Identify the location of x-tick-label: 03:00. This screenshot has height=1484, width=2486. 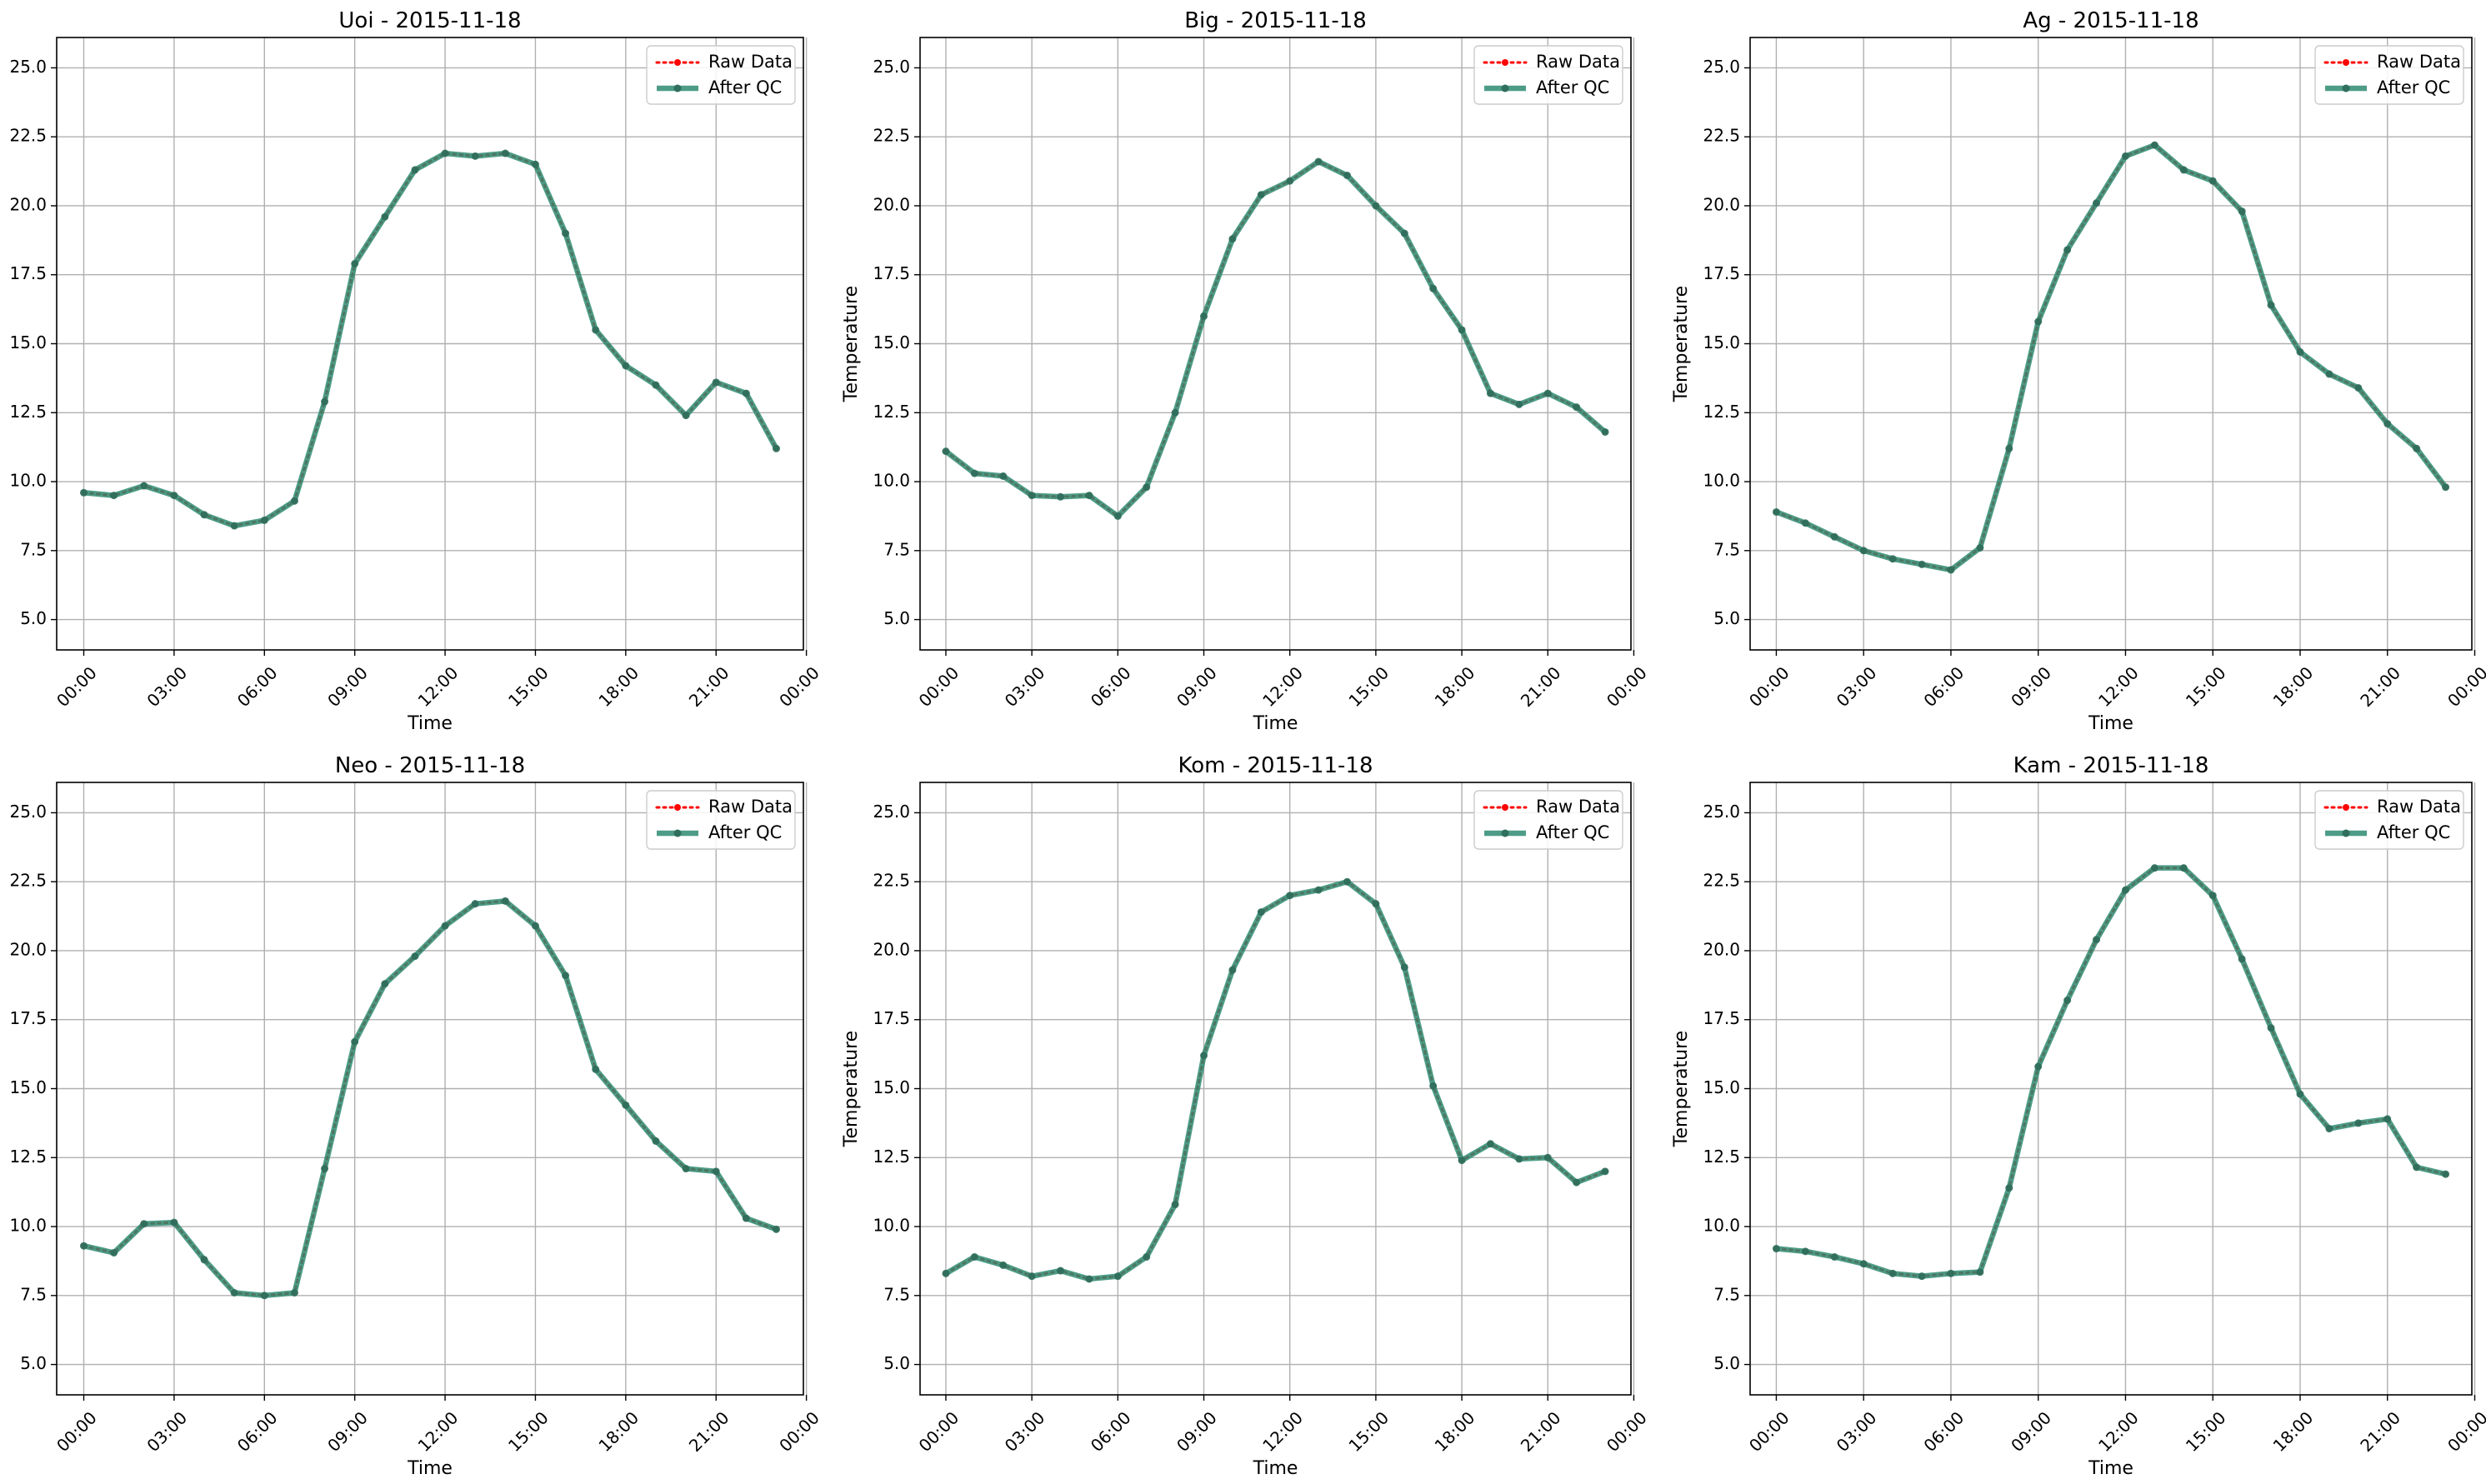
(1857, 687).